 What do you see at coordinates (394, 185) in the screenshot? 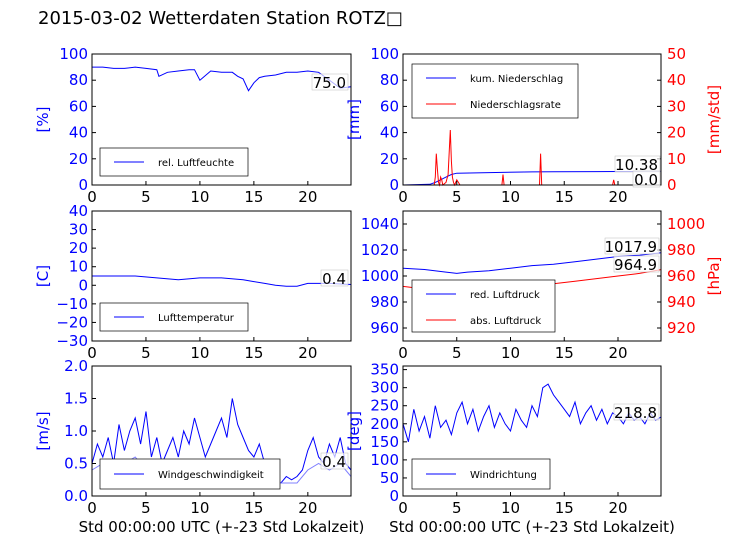
I see `p2-ytick-label: 0` at bounding box center [394, 185].